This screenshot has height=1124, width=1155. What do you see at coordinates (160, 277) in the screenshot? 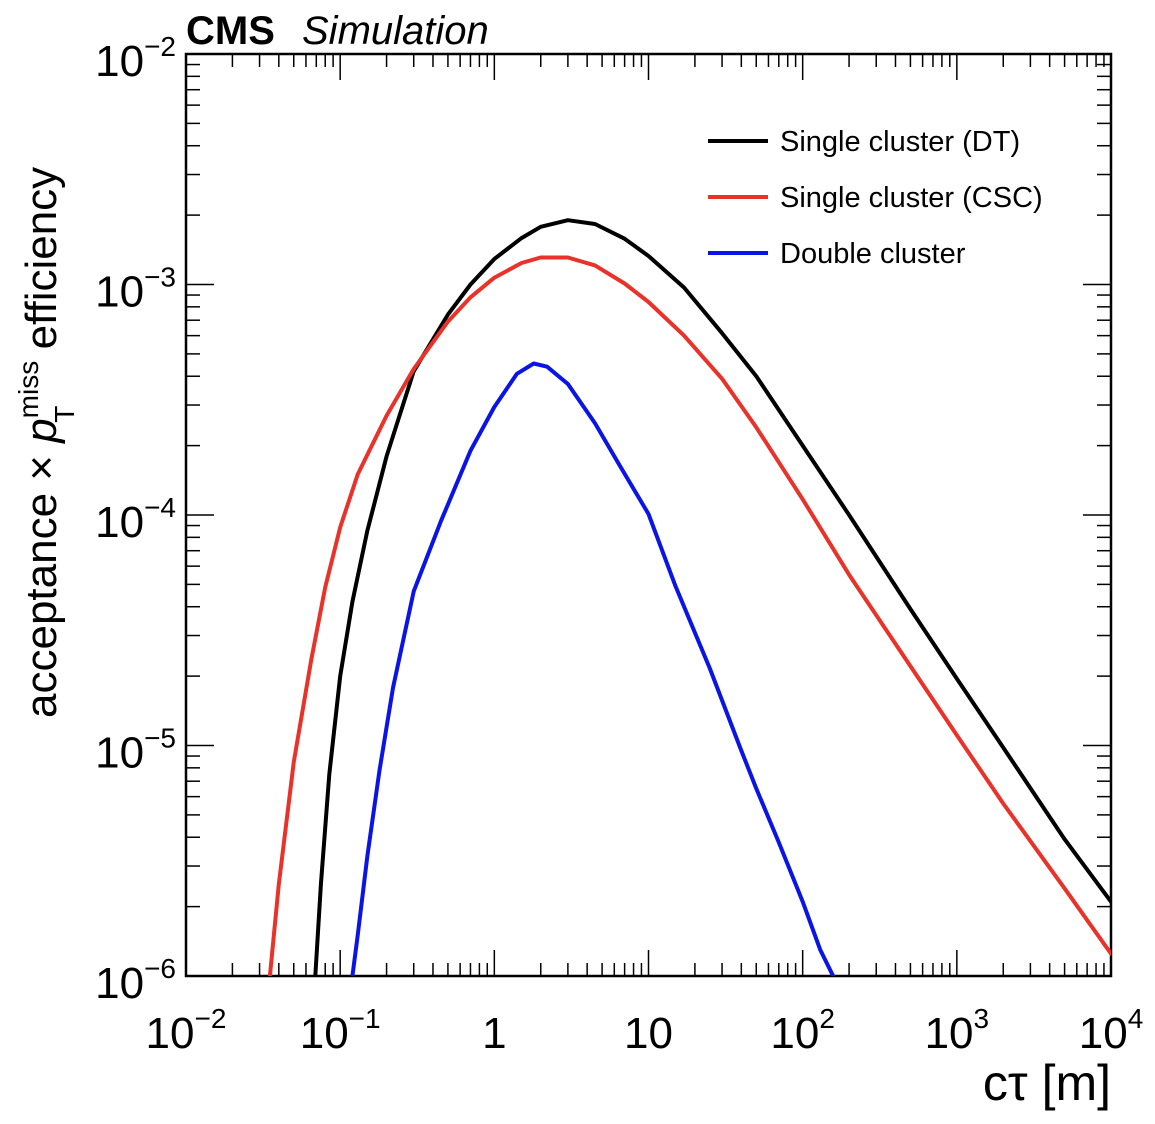
I see `y-tick-label-exponent: −3` at bounding box center [160, 277].